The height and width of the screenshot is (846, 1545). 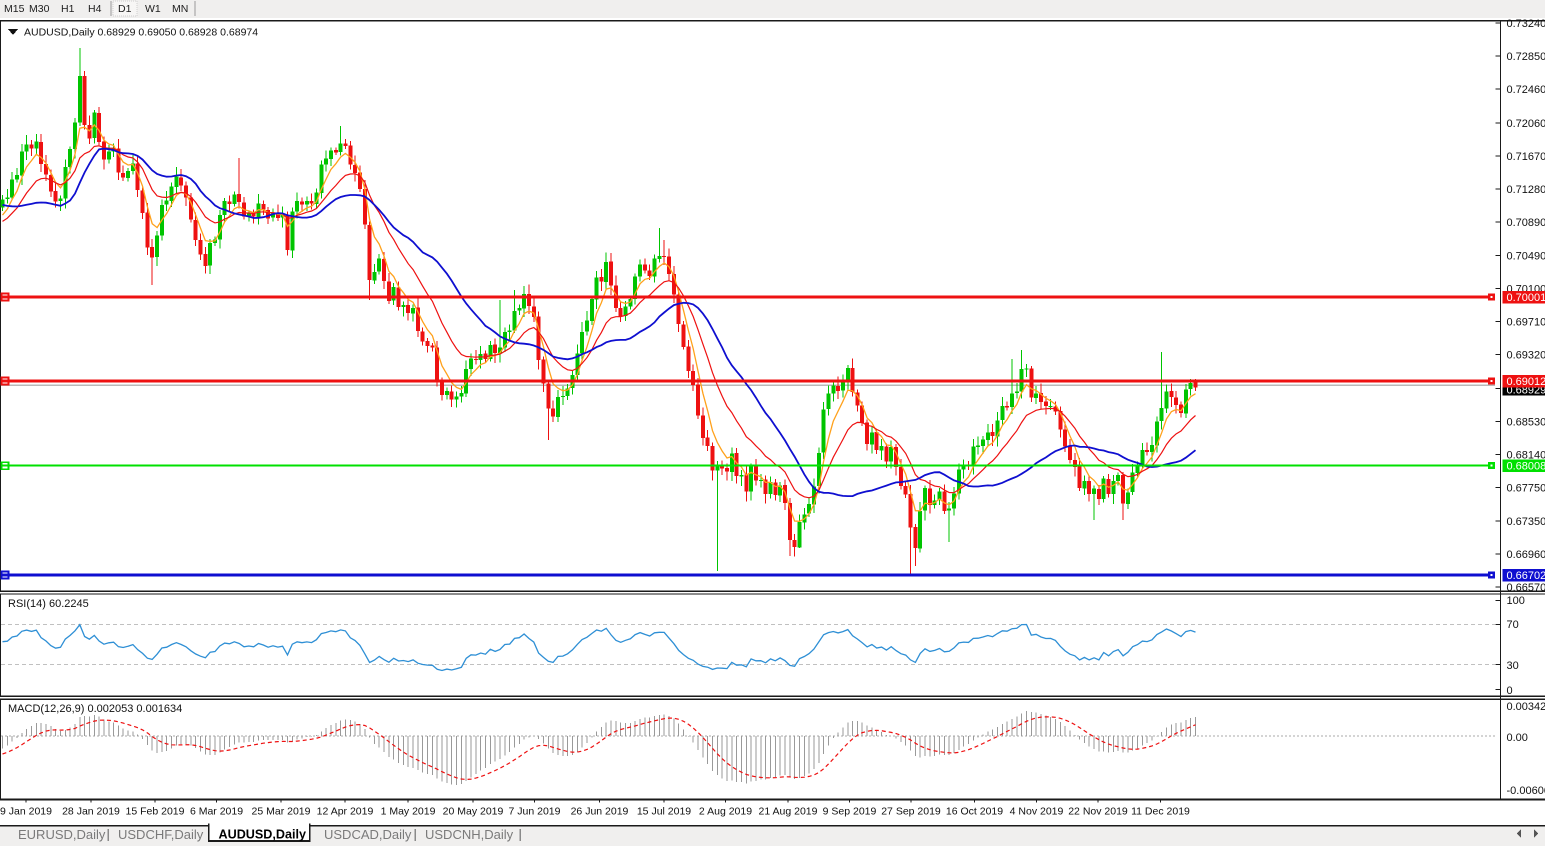 I want to click on svg-text: 9 Sep 2019, so click(x=850, y=812).